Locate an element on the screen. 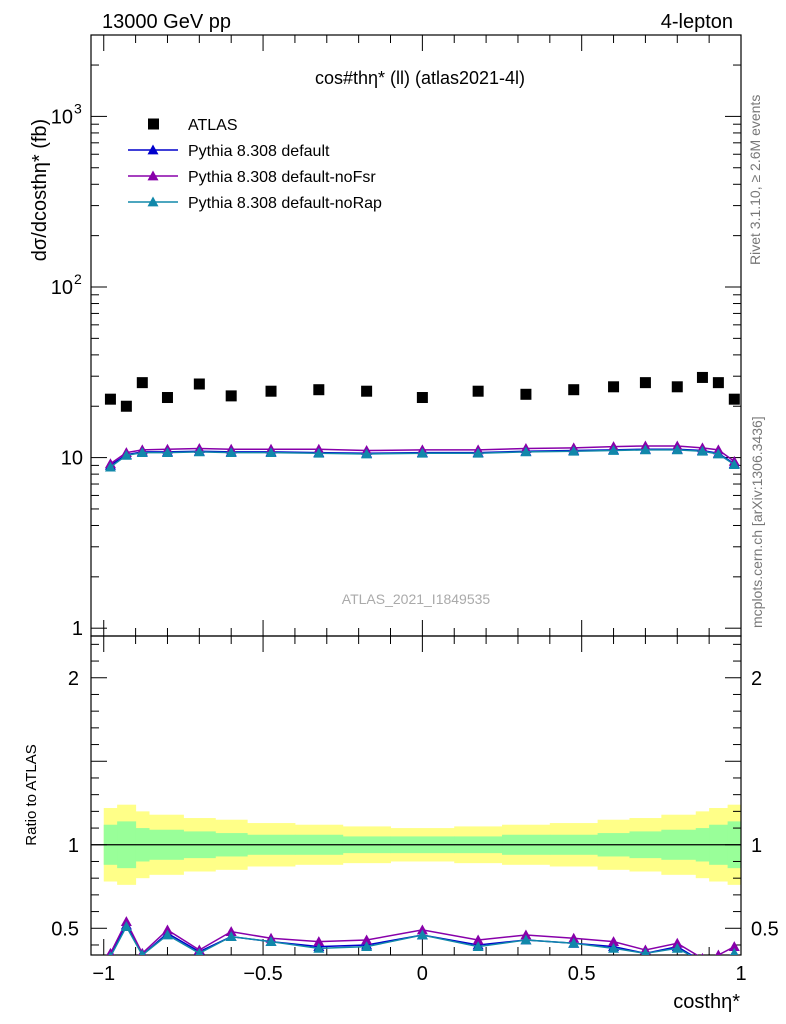  legend-label: ATLAS is located at coordinates (213, 125).